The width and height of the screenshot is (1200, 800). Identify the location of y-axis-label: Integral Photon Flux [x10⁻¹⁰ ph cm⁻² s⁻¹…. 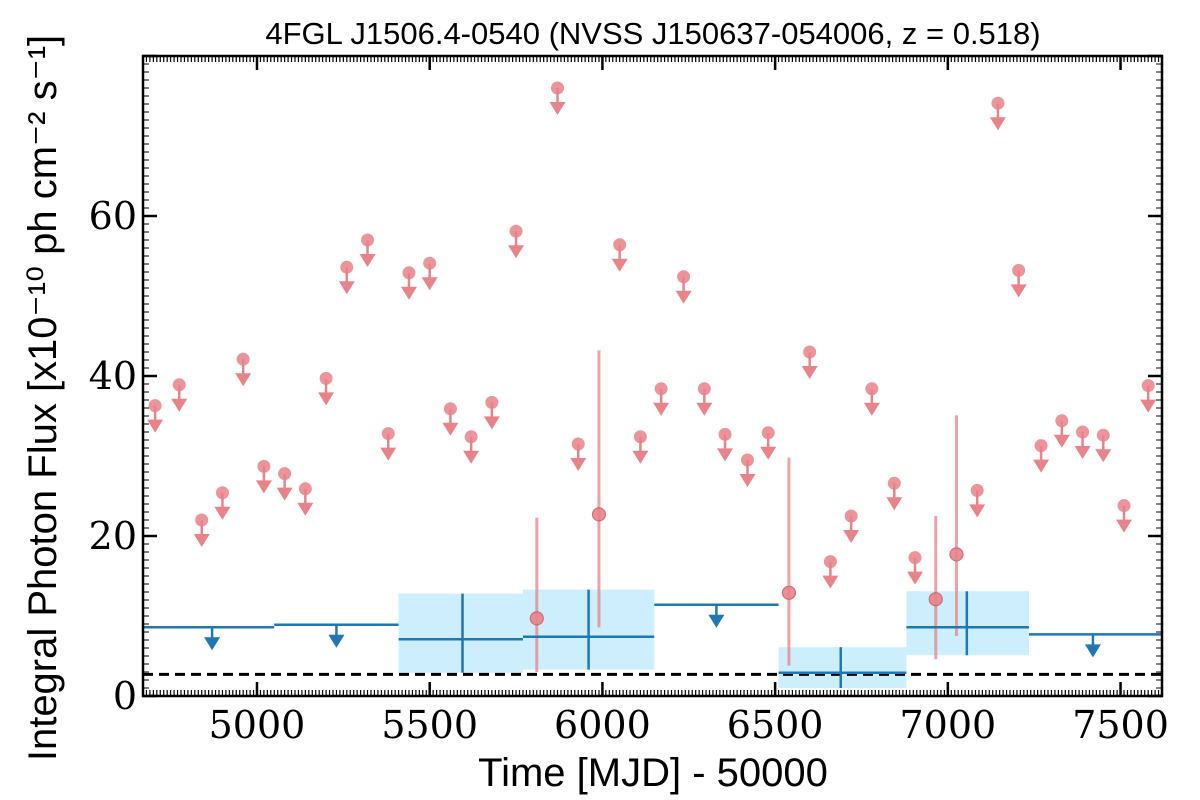
(43, 398).